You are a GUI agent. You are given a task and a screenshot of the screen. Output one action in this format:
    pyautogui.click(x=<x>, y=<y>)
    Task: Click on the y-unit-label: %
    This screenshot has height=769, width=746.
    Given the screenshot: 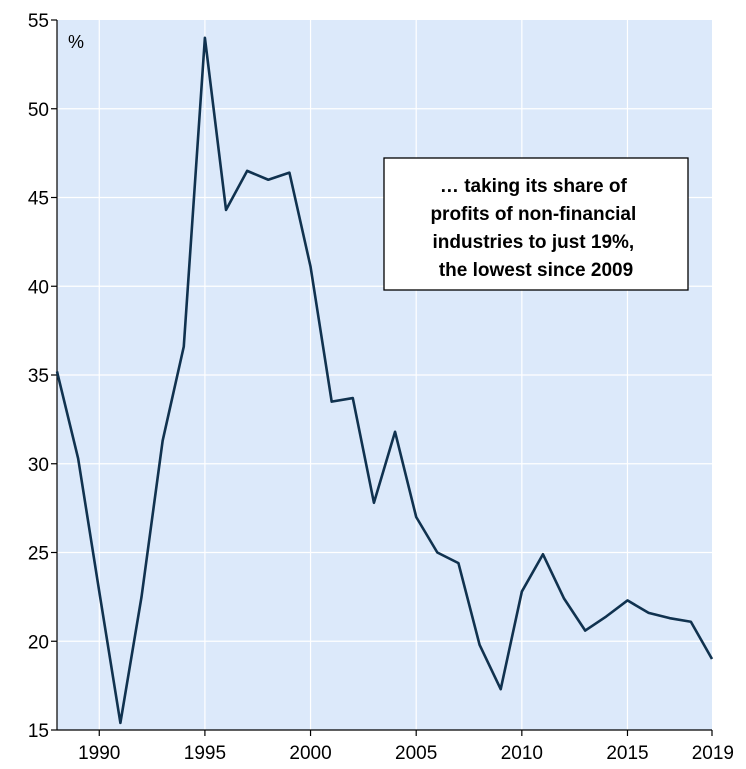 What is the action you would take?
    pyautogui.click(x=76, y=42)
    